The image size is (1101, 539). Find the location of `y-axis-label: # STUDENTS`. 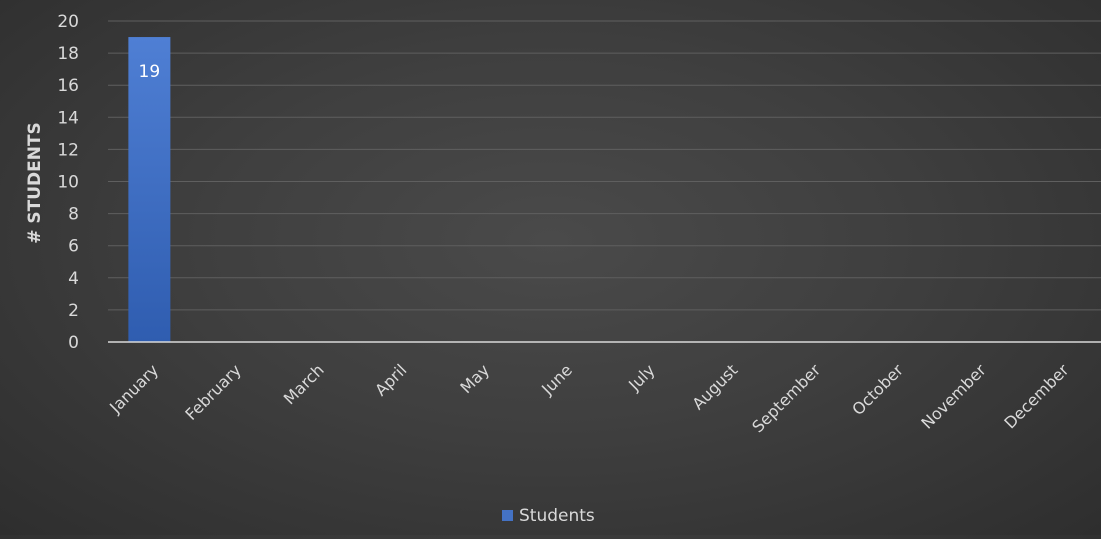

y-axis-label: # STUDENTS is located at coordinates (35, 183).